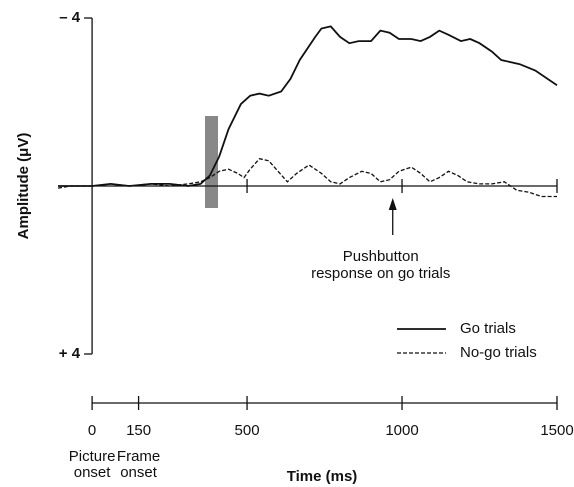 This screenshot has height=487, width=574. What do you see at coordinates (498, 352) in the screenshot?
I see `legend-label: No-go trials` at bounding box center [498, 352].